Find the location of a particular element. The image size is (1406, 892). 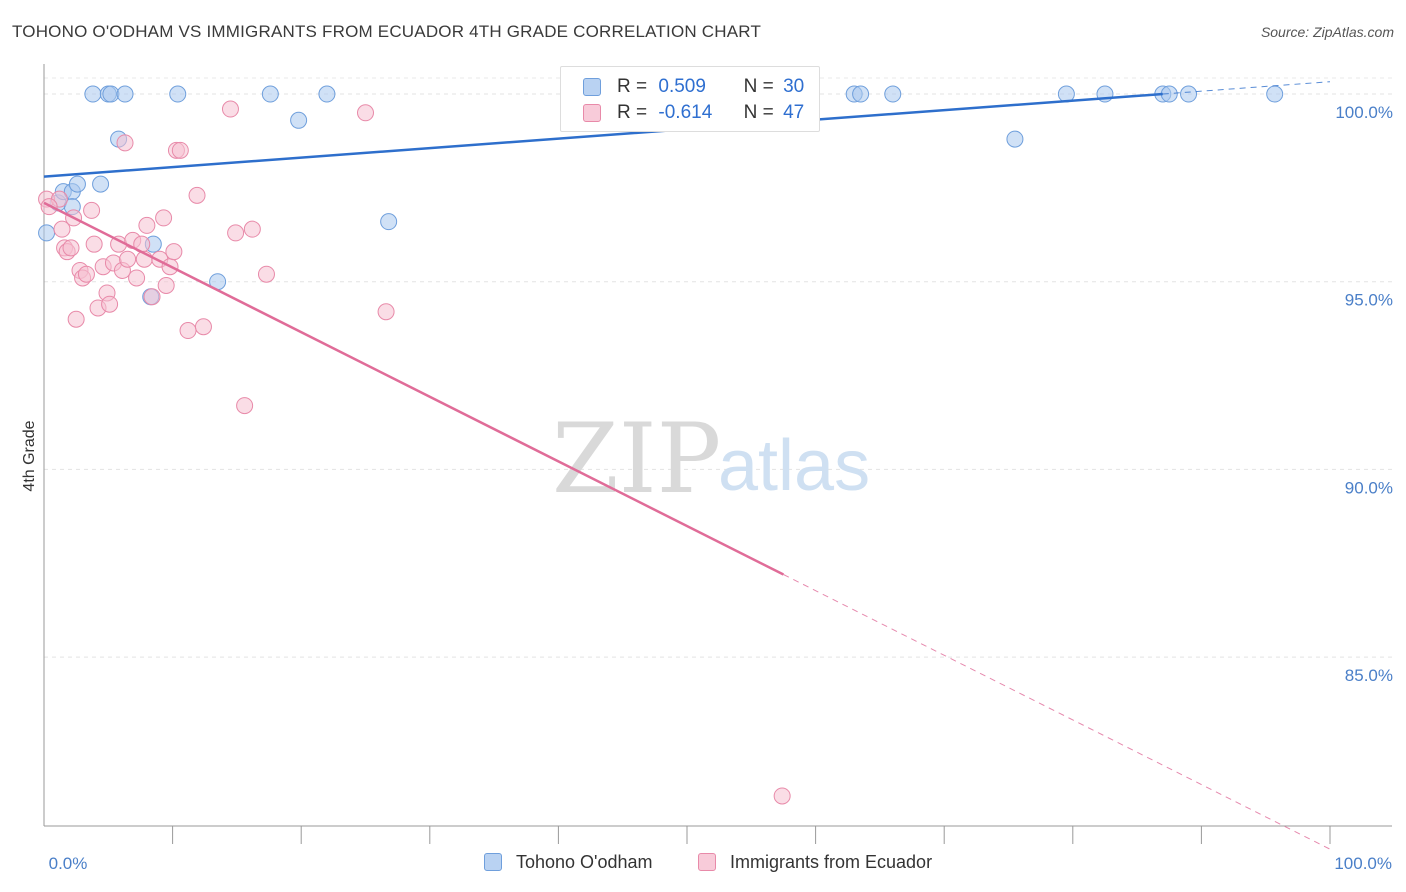

series-legend: Tohono O'odham Immigrants from Ecuador is located at coordinates (703, 865).